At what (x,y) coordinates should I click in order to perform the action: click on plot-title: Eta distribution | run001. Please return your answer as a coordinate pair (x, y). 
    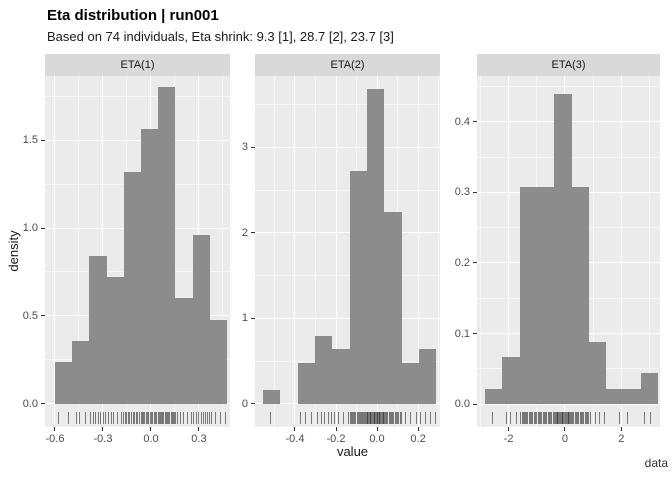
    Looking at the image, I should click on (133, 15).